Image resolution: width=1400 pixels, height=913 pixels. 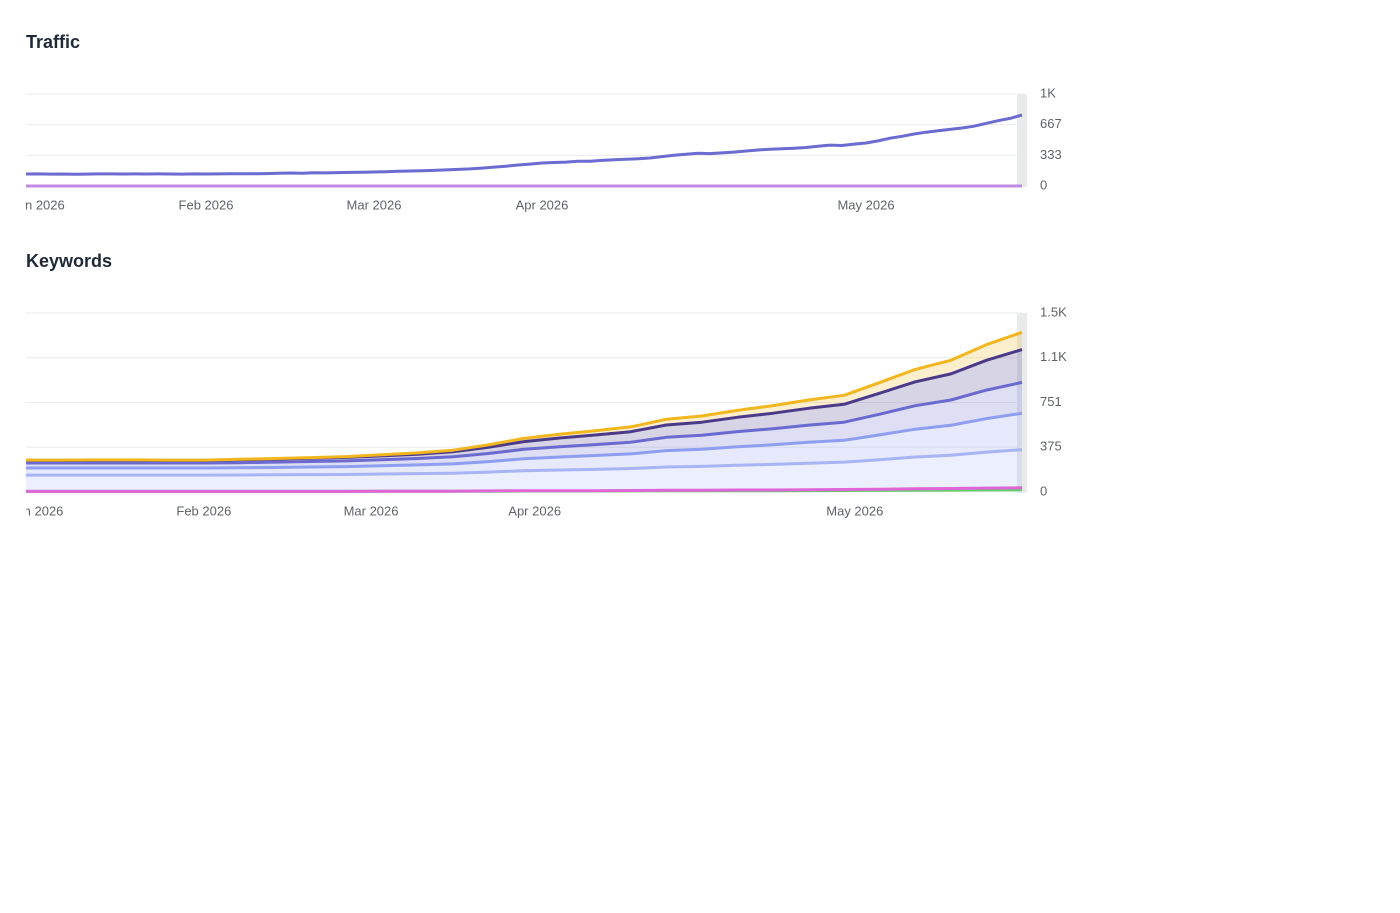 What do you see at coordinates (1051, 154) in the screenshot?
I see `y-tick-label: 333` at bounding box center [1051, 154].